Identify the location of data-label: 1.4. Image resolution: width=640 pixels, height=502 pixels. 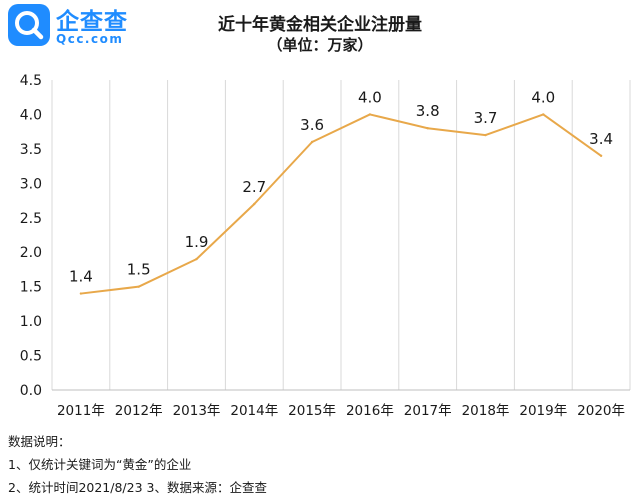
(81, 277).